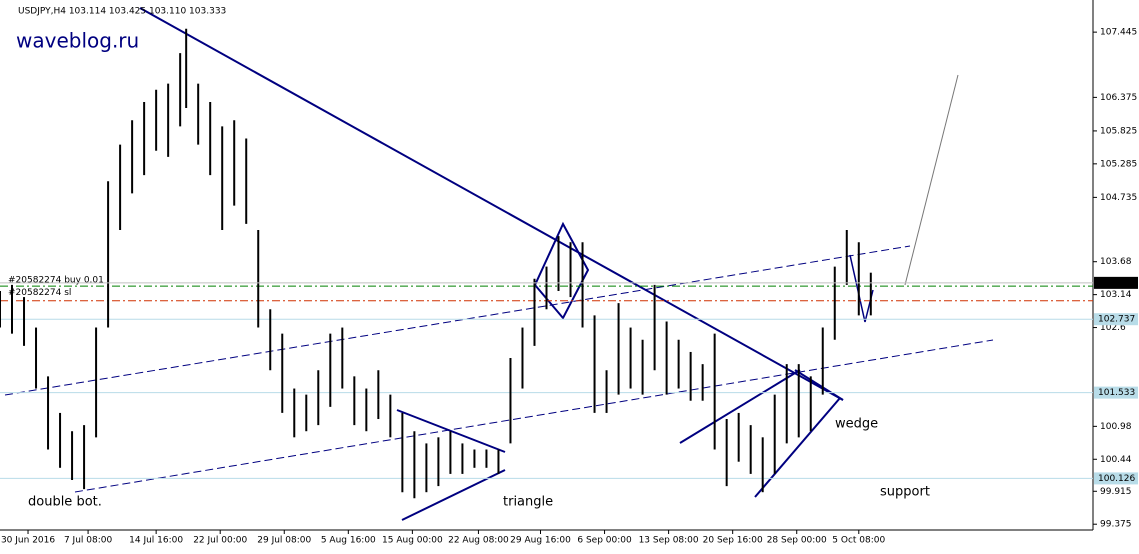 The width and height of the screenshot is (1139, 554). Describe the element at coordinates (1116, 427) in the screenshot. I see `y-tick-label: 100.98` at that location.